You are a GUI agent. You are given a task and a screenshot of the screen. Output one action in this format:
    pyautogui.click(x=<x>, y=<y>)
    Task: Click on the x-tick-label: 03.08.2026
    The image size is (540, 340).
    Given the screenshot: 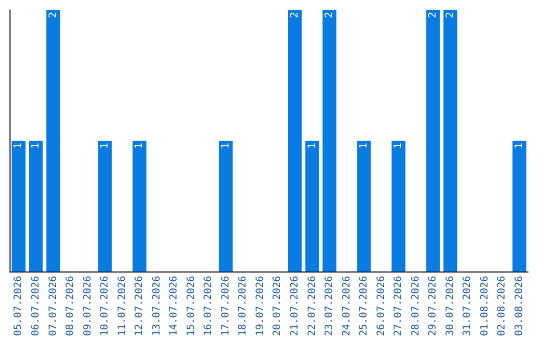 What is the action you would take?
    pyautogui.click(x=519, y=306)
    